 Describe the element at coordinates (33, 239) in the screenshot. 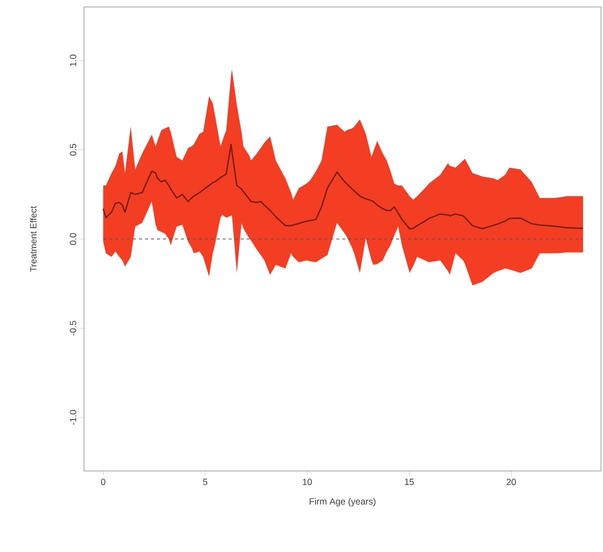

I see `y-axis-title: Treatment Effect` at that location.